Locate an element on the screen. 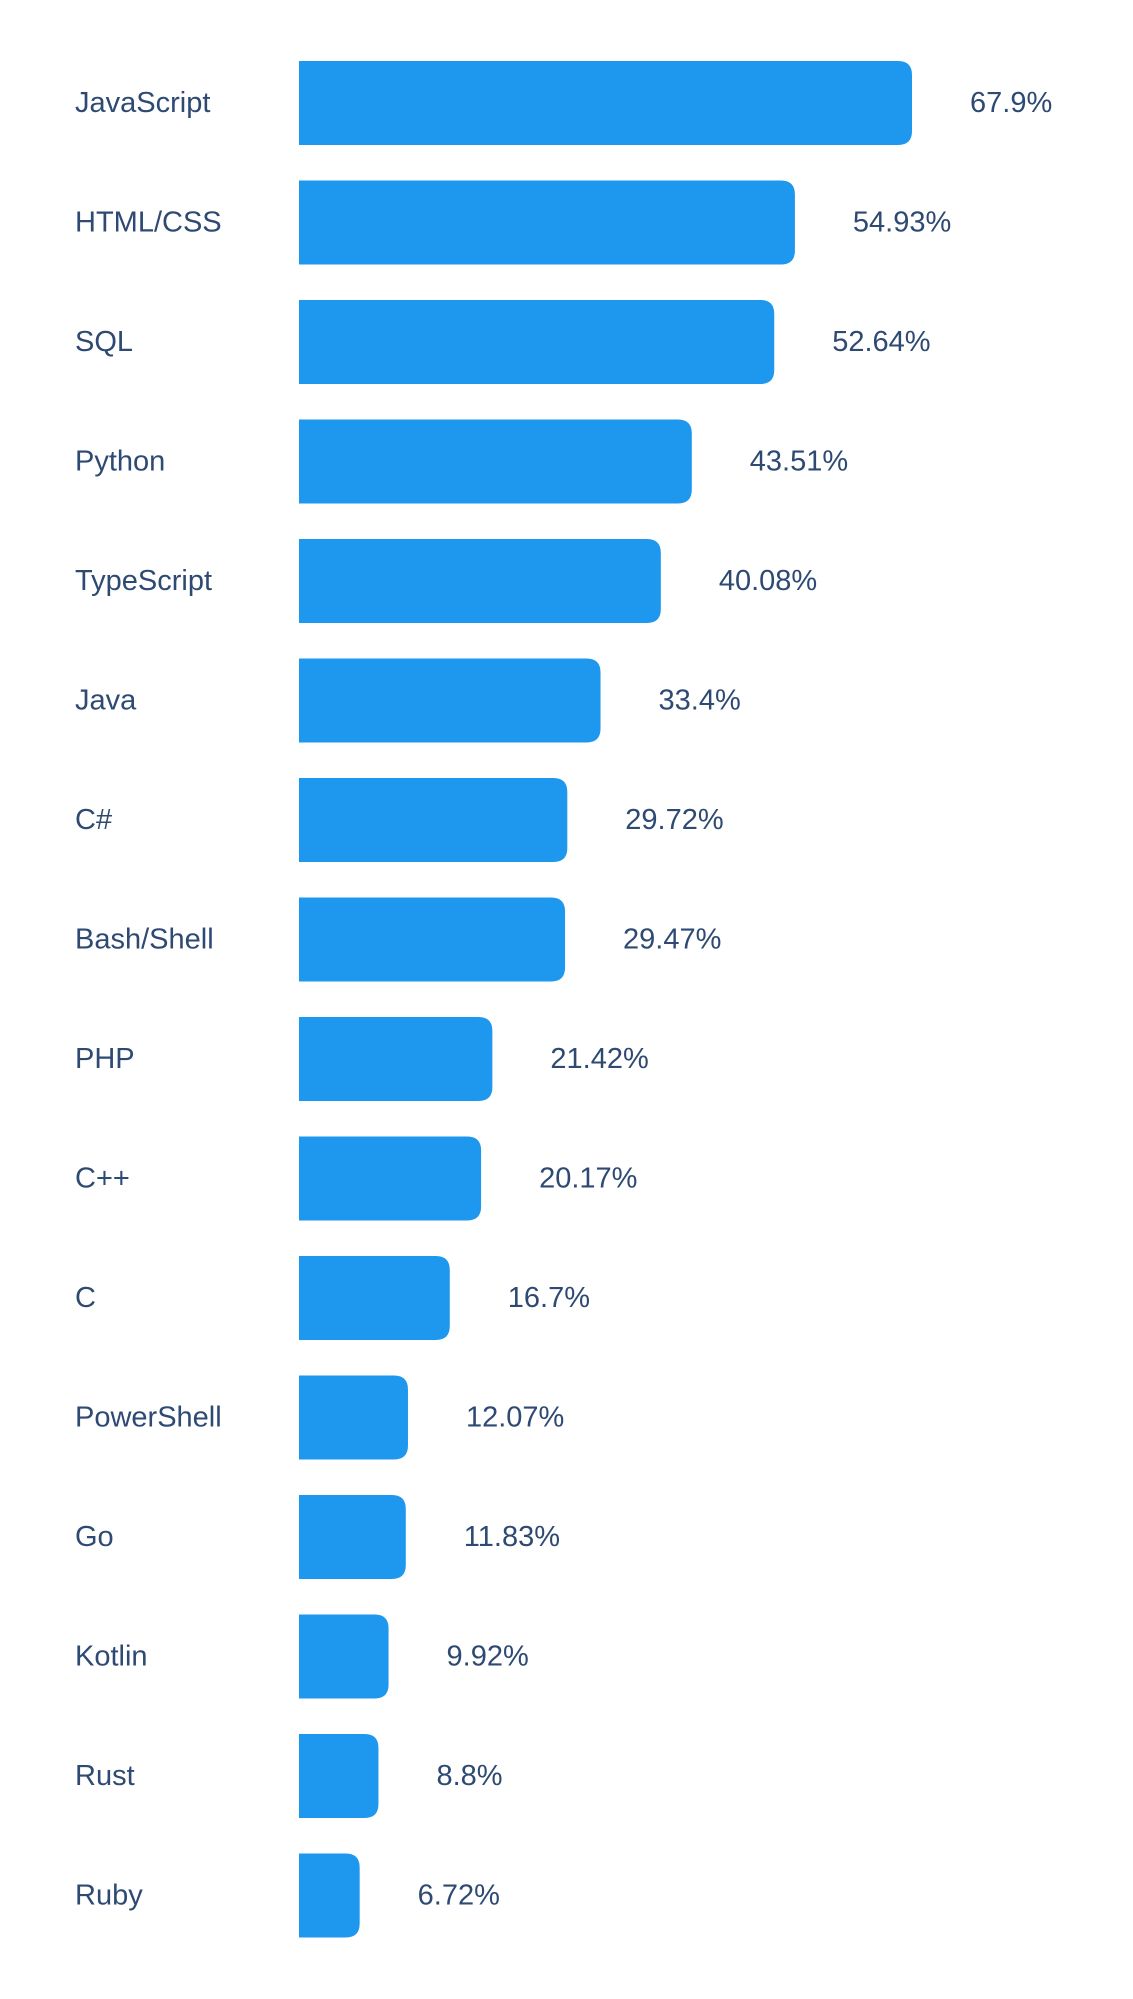 The width and height of the screenshot is (1133, 1999). category-label: PHP is located at coordinates (105, 1059).